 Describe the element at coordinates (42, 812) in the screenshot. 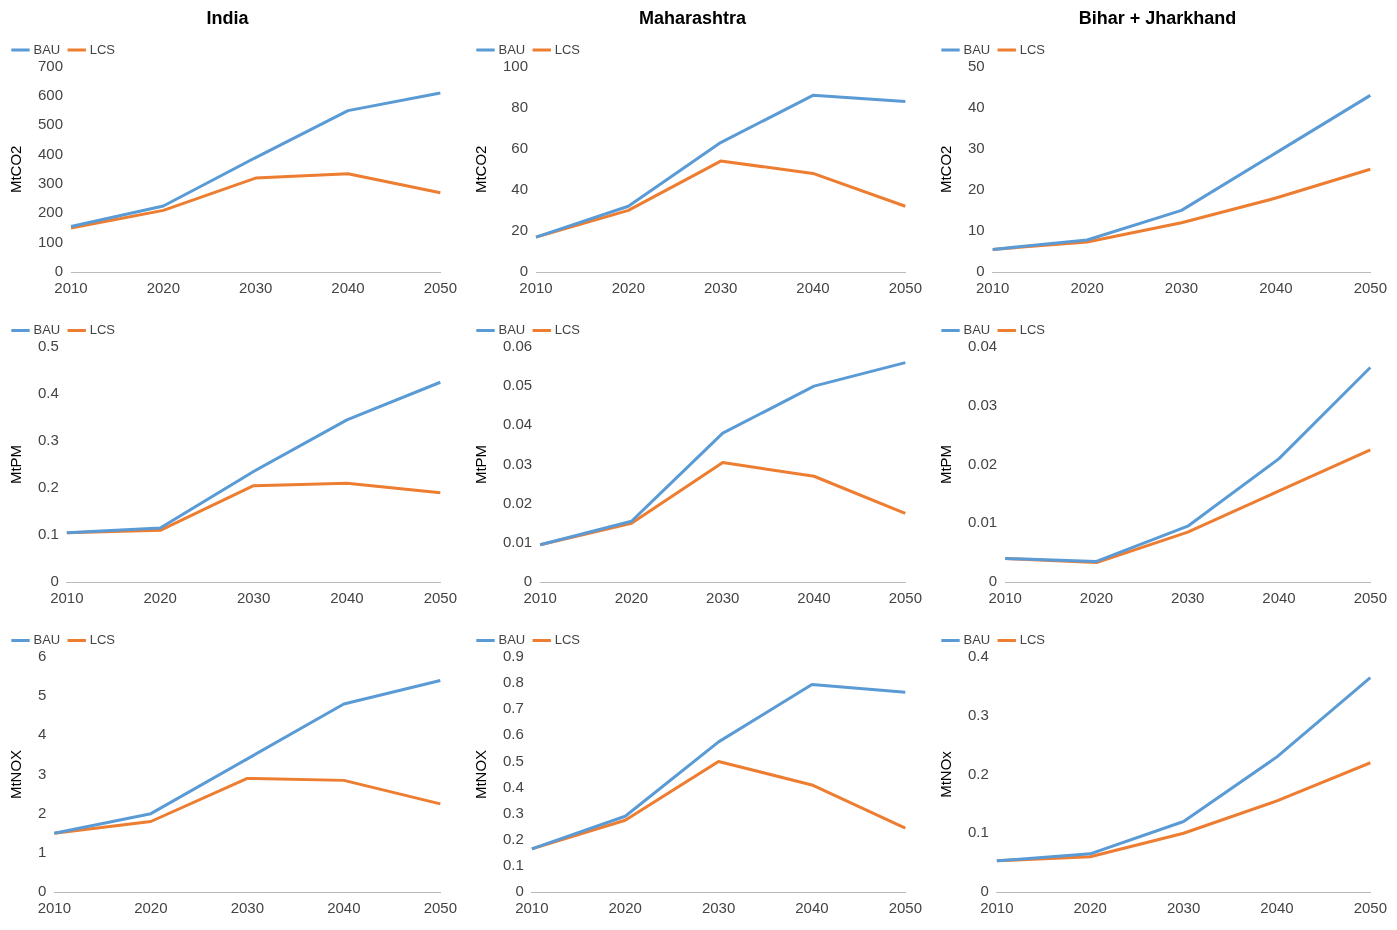

I see `y-tick-label: 2` at that location.